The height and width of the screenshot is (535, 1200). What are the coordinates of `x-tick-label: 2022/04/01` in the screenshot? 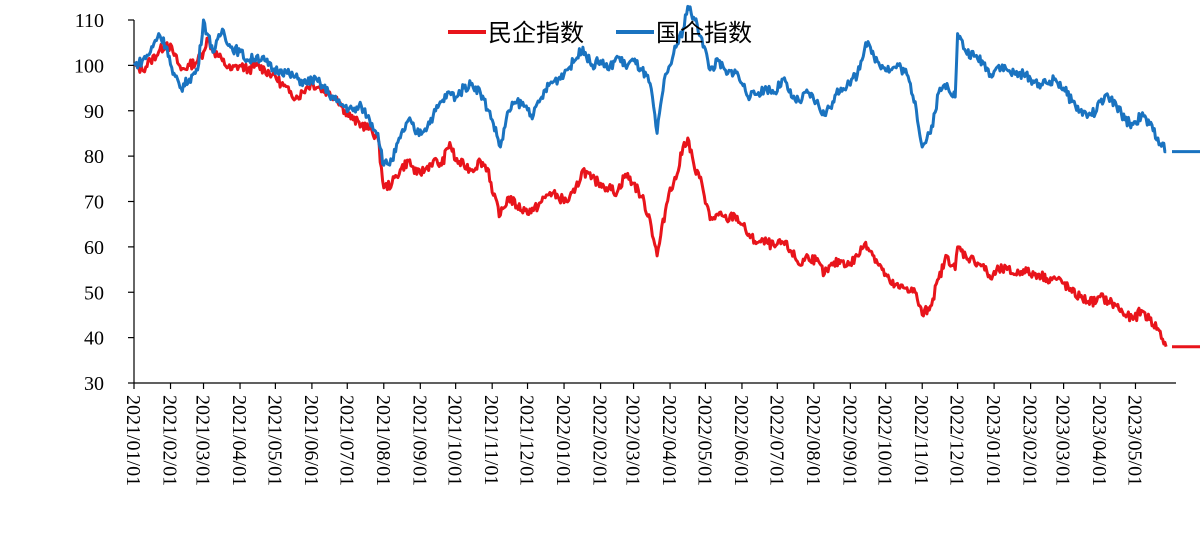 It's located at (669, 440).